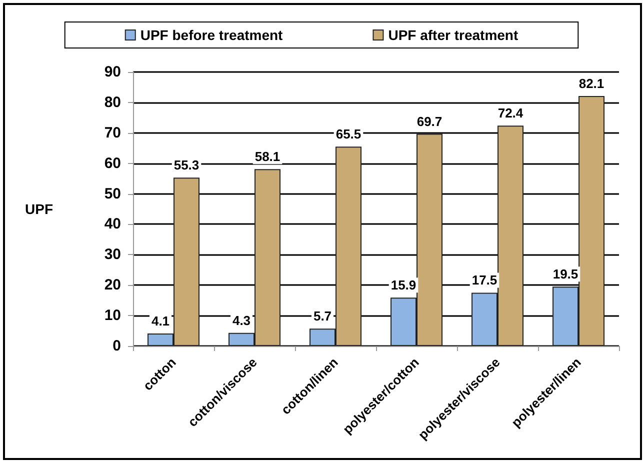 This screenshot has height=466, width=643. What do you see at coordinates (112, 193) in the screenshot?
I see `y-tick-label: 50` at bounding box center [112, 193].